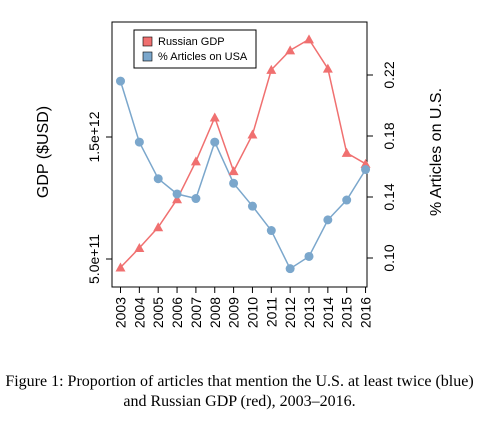 The height and width of the screenshot is (426, 479). Describe the element at coordinates (389, 257) in the screenshot. I see `y-right-tick-label-0: 0.10` at that location.